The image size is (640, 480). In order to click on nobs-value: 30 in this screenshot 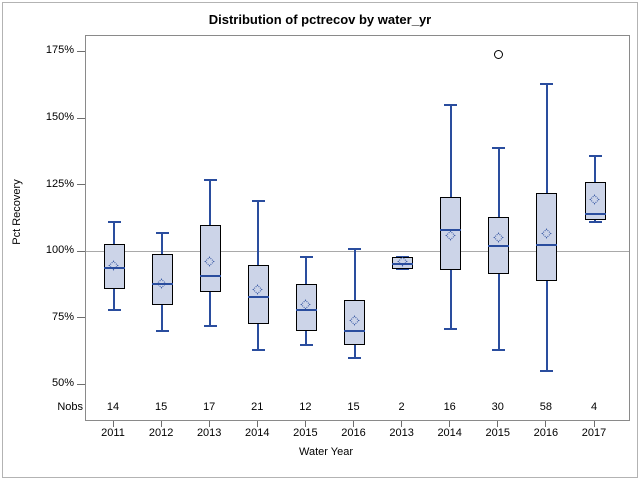, I will do `click(497, 407)`.